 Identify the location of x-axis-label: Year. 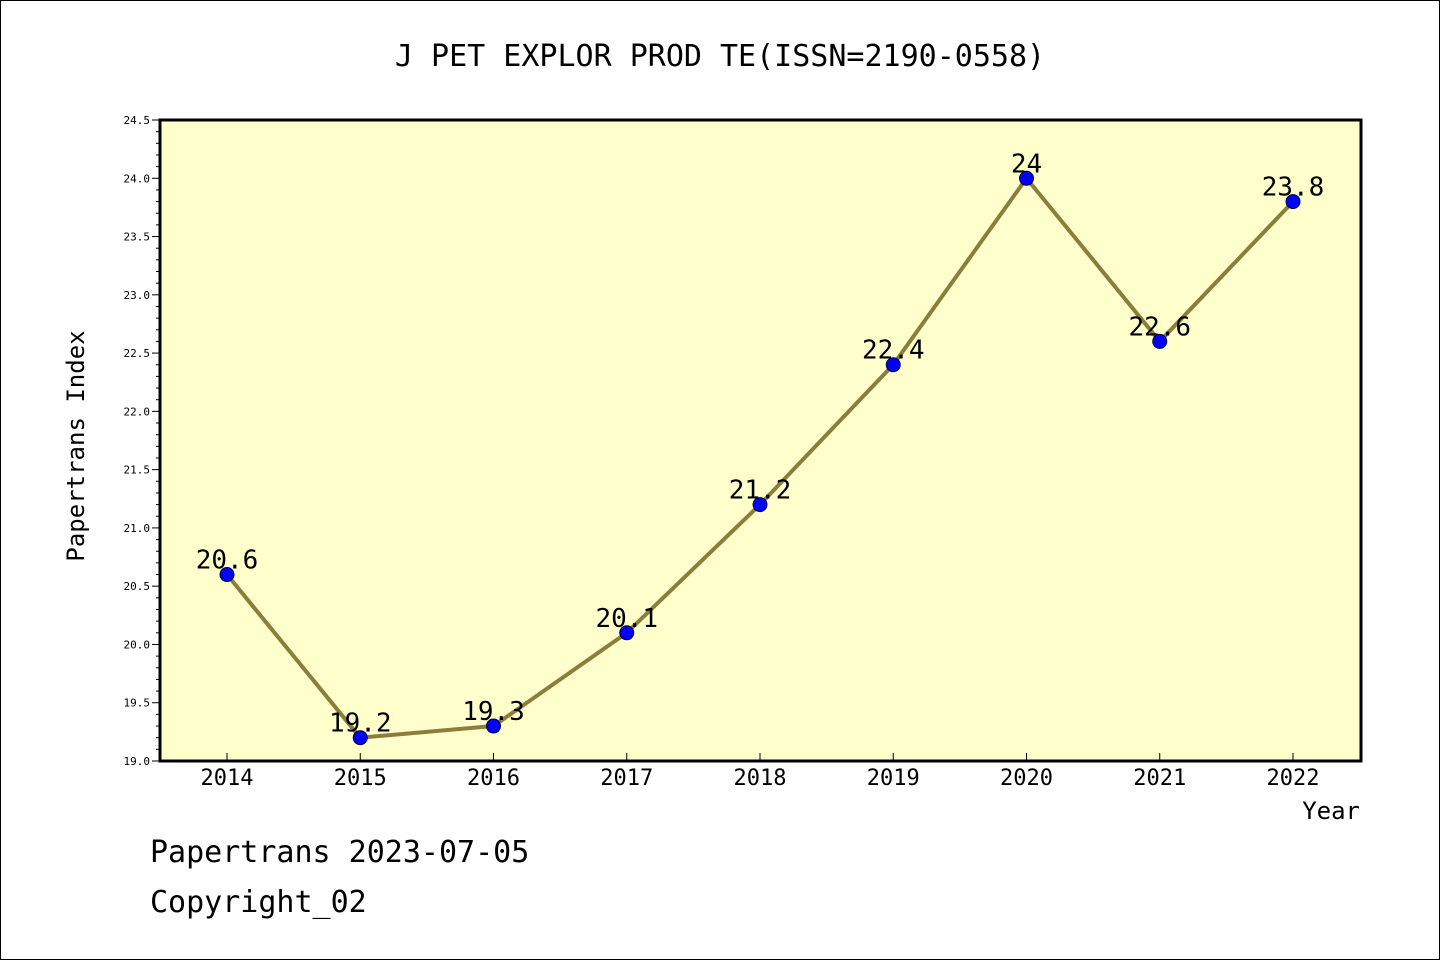
(1331, 811).